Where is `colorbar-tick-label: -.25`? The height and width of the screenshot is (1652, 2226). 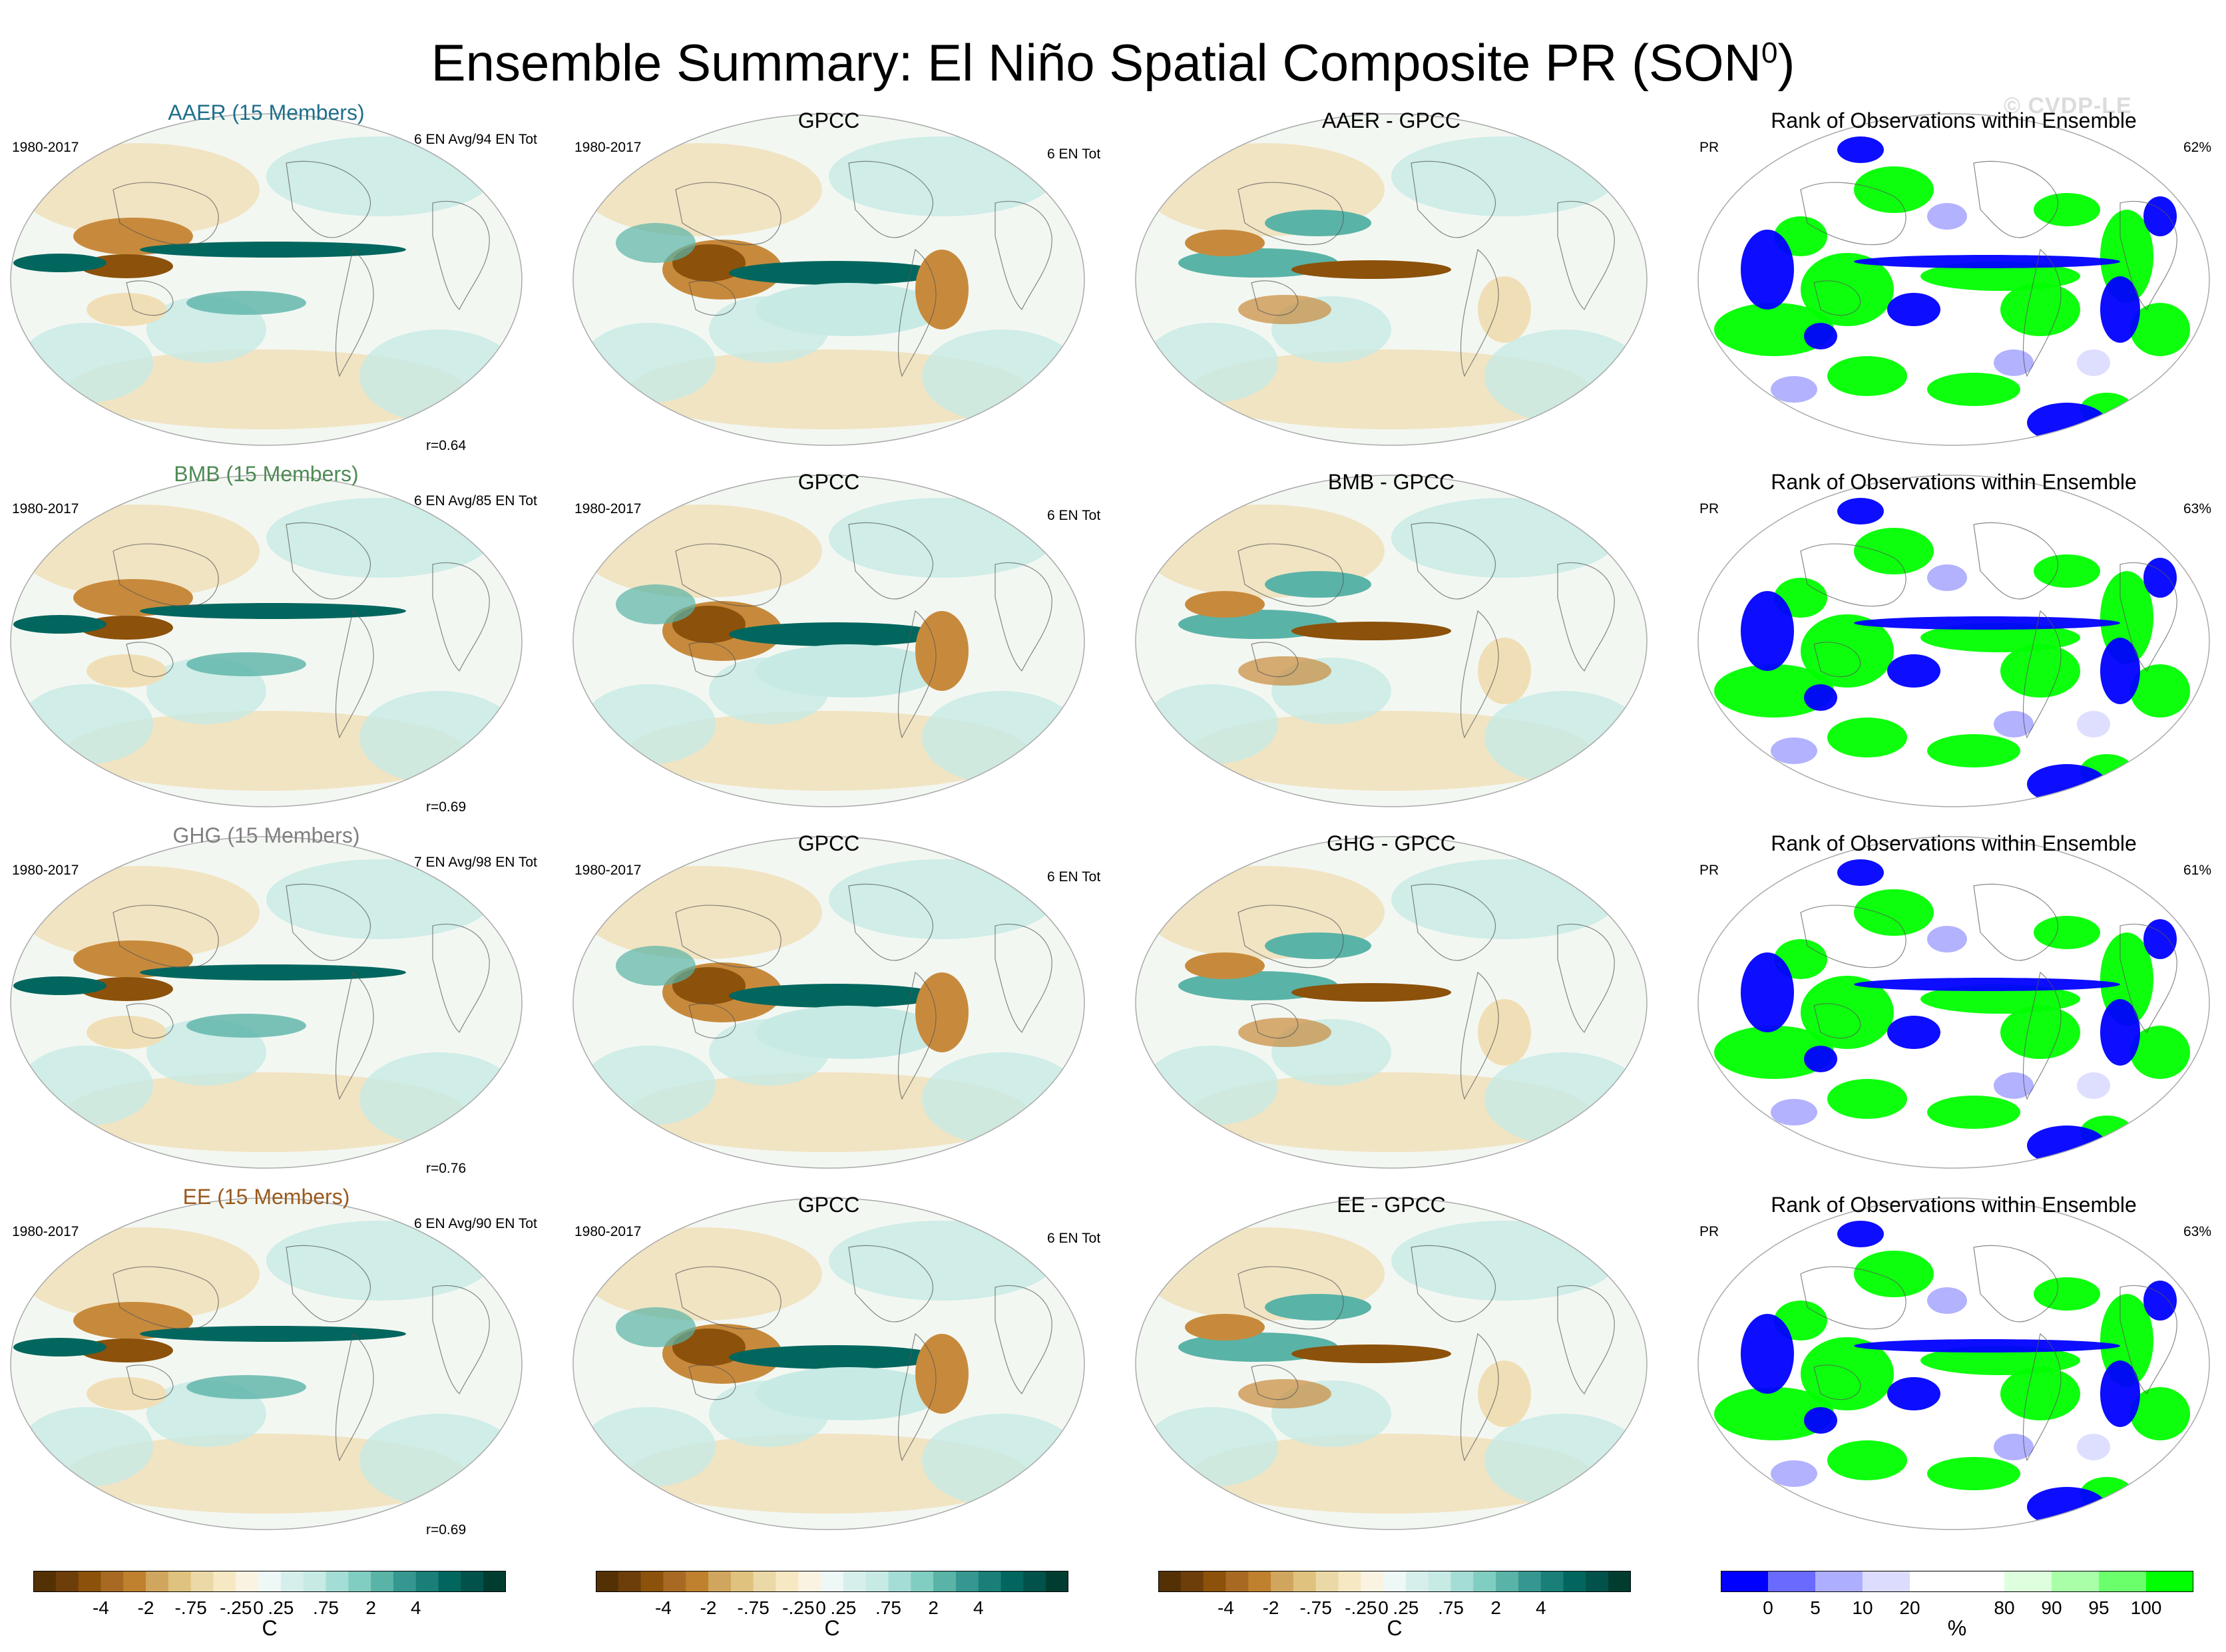 colorbar-tick-label: -.25 is located at coordinates (236, 1607).